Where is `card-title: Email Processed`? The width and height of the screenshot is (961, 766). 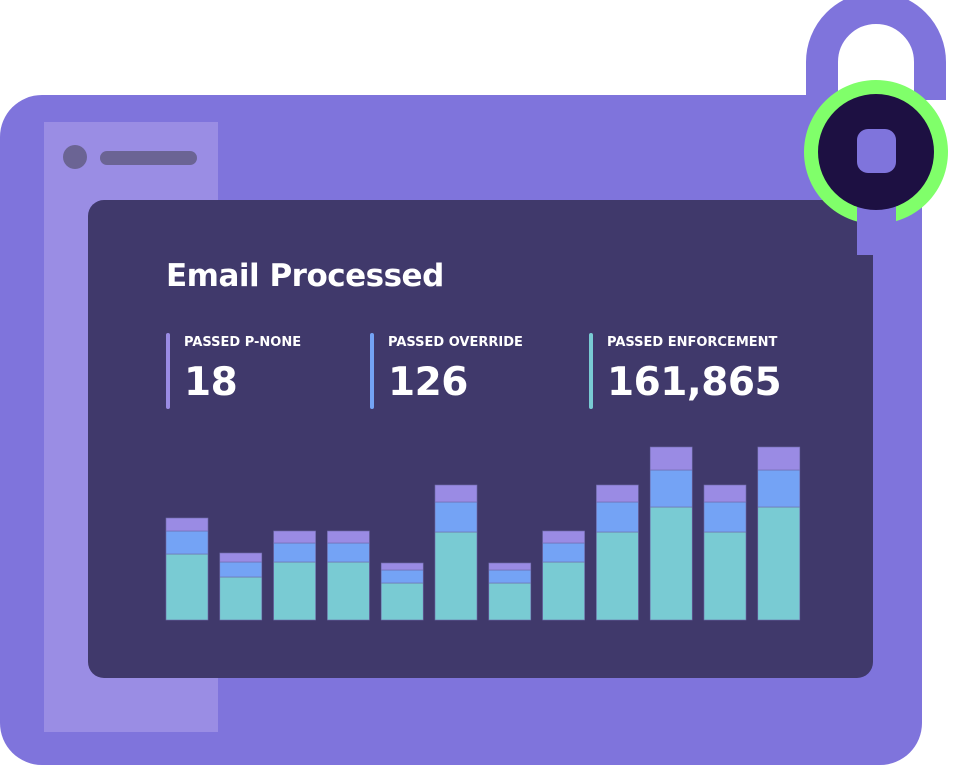 card-title: Email Processed is located at coordinates (305, 276).